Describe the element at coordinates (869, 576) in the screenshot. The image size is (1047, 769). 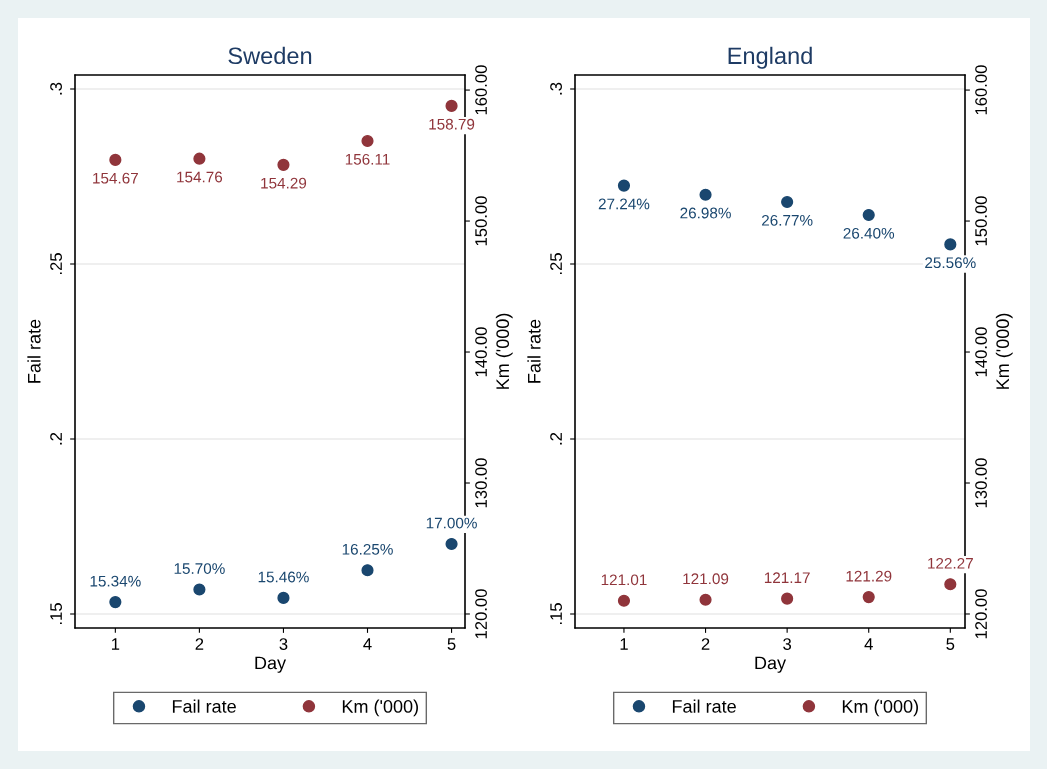
I see `data-label: 121.29` at that location.